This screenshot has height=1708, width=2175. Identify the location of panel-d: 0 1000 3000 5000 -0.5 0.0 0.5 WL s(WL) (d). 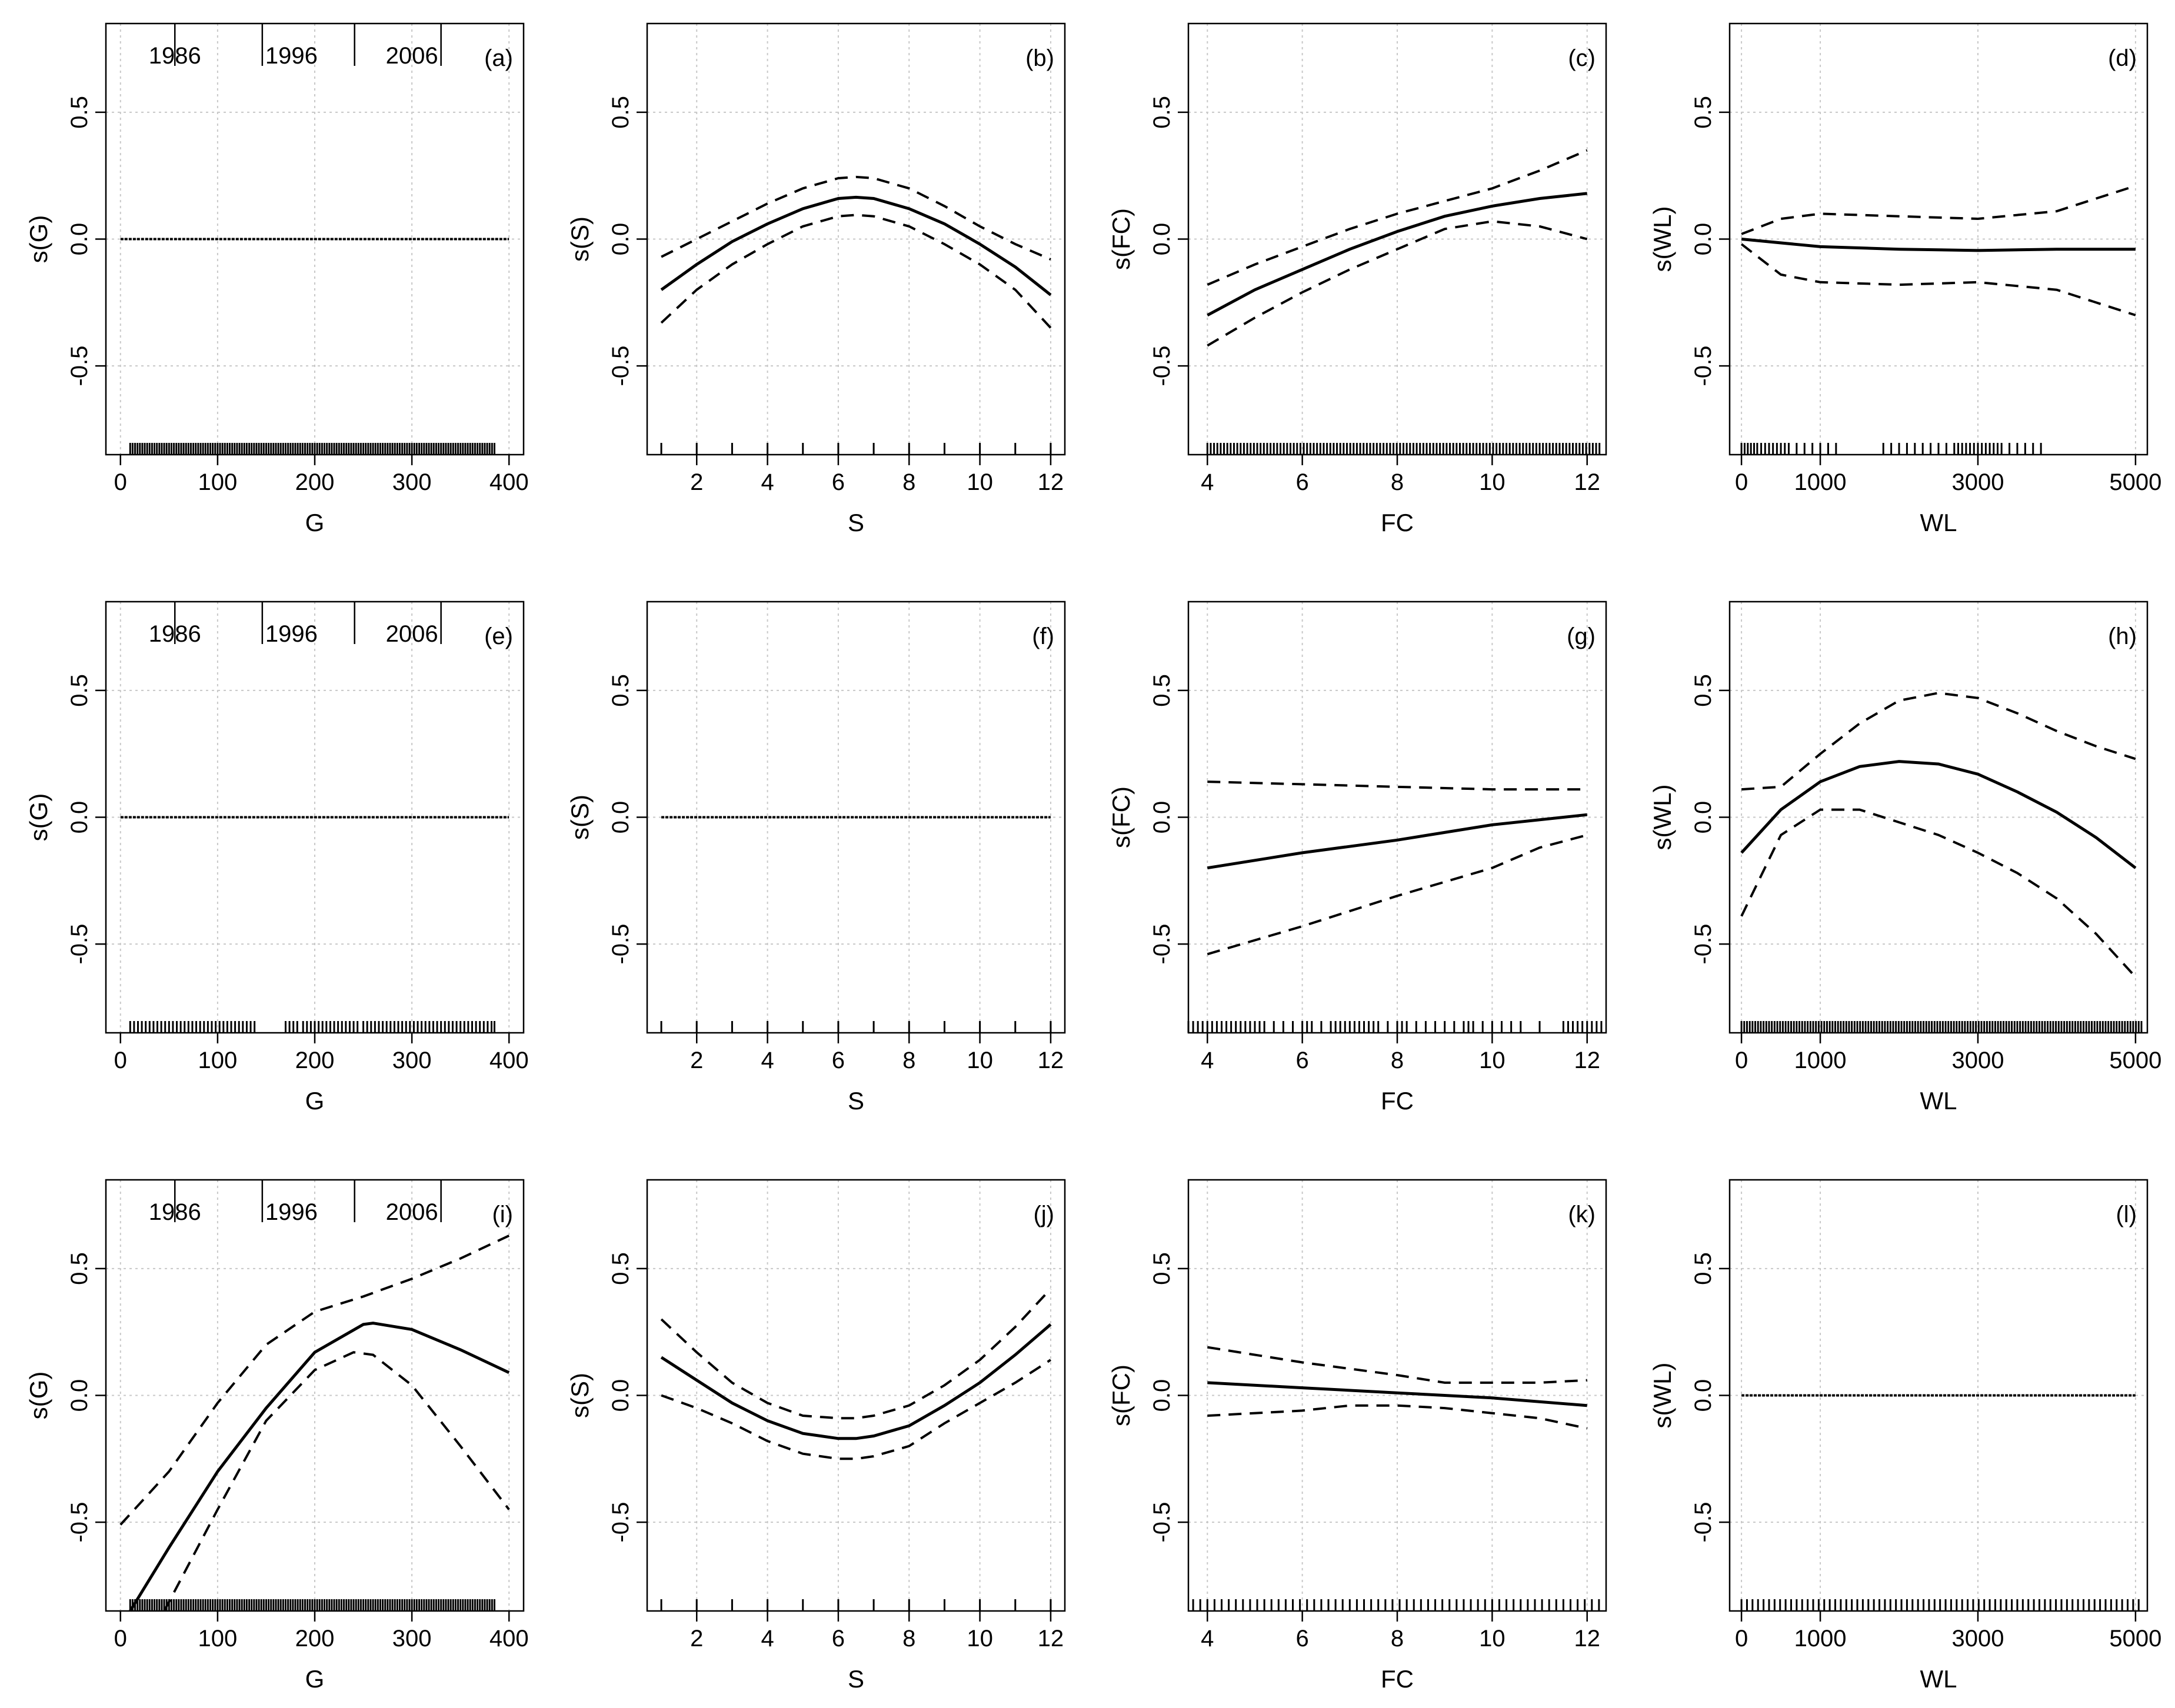
(1904, 279).